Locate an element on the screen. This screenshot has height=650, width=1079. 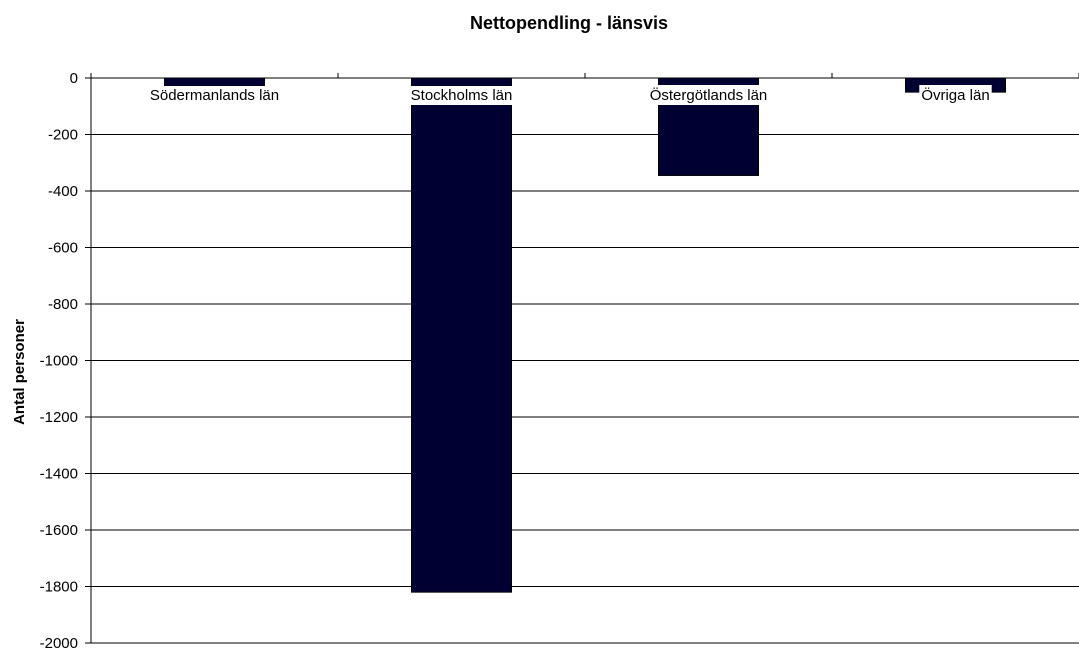
x-category-label: Östergötlands län is located at coordinates (709, 95).